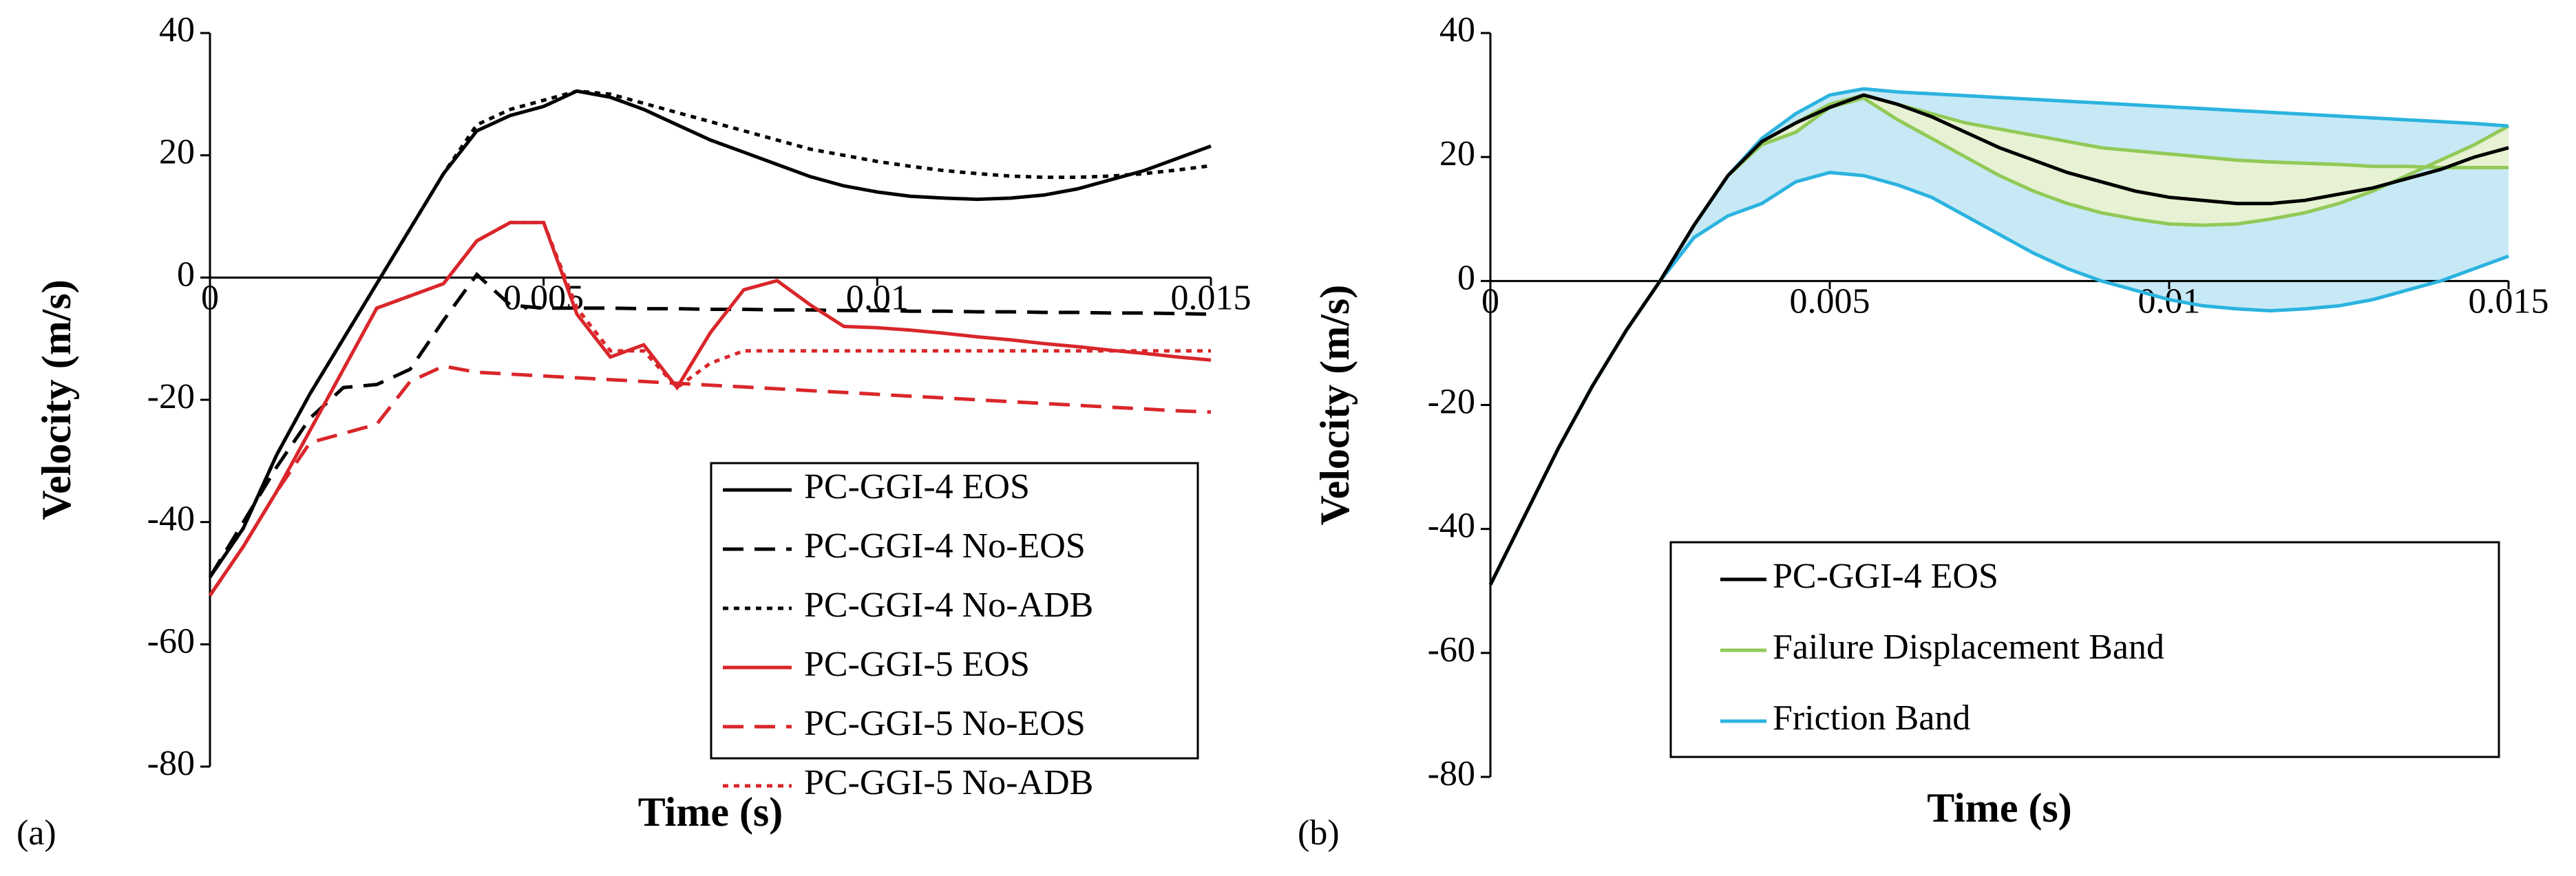  Describe the element at coordinates (1319, 833) in the screenshot. I see `panel-label: (b)` at that location.